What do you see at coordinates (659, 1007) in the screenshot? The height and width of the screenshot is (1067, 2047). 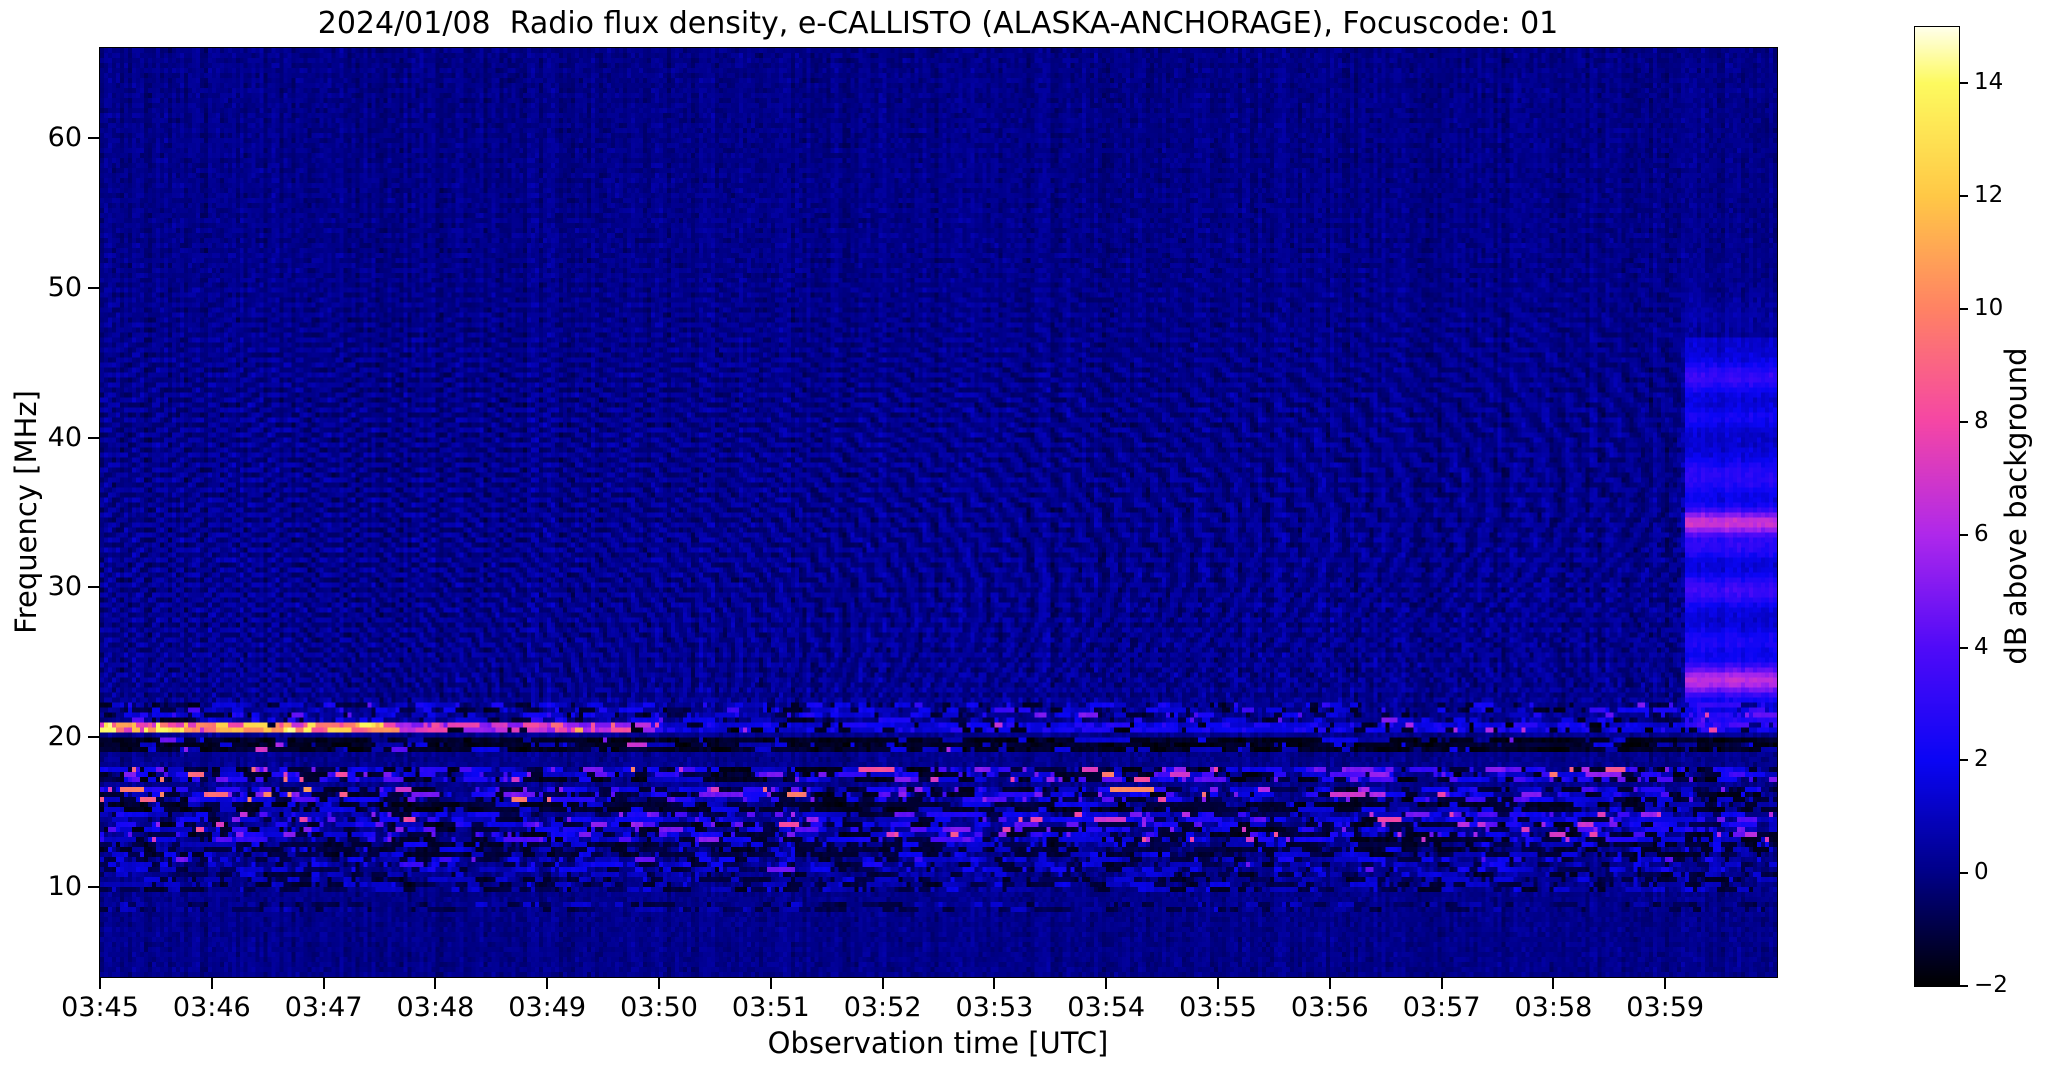 I see `x-tick-label: 03:50` at bounding box center [659, 1007].